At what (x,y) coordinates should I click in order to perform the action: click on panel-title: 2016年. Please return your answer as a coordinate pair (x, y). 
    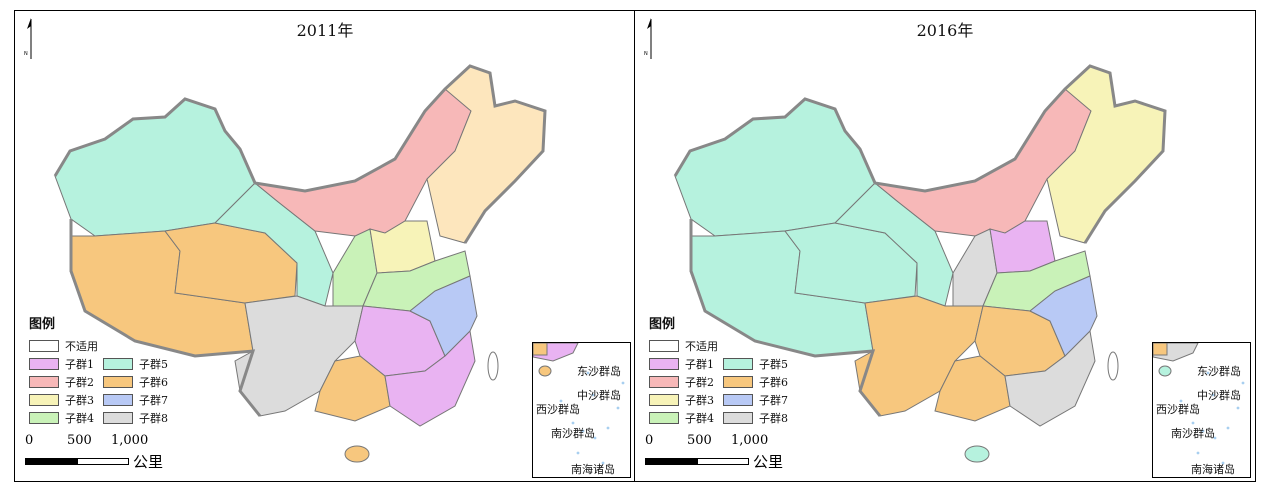
    Looking at the image, I should click on (945, 30).